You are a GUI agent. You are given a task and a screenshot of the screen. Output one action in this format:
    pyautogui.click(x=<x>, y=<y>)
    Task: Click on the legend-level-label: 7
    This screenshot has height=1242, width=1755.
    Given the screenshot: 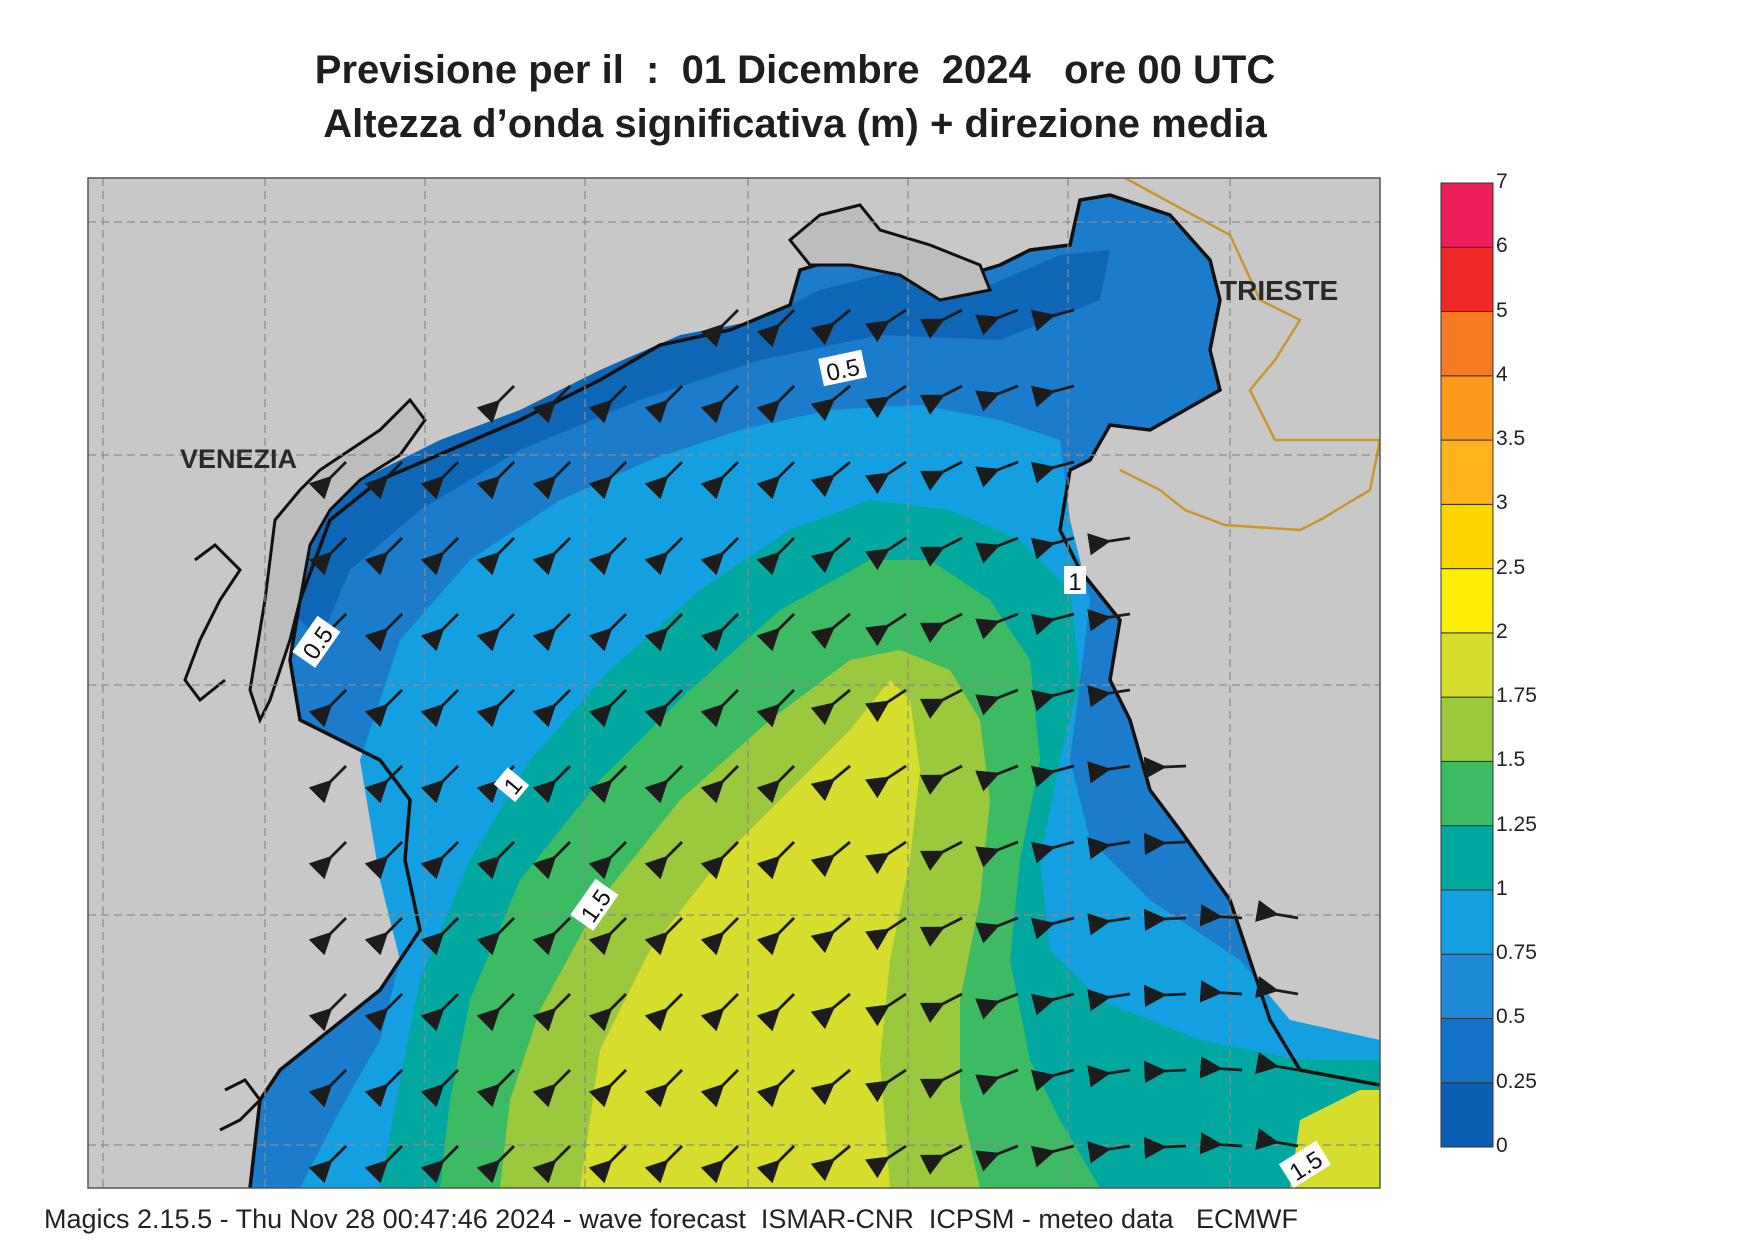 What is the action you would take?
    pyautogui.click(x=1502, y=181)
    